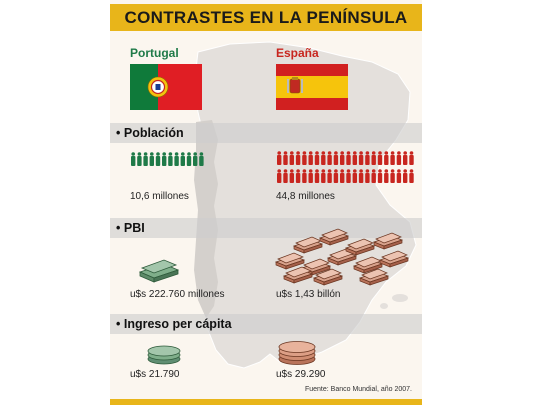 The image size is (540, 405). Describe the element at coordinates (134, 228) in the screenshot. I see `pbi-label: PBI` at that location.